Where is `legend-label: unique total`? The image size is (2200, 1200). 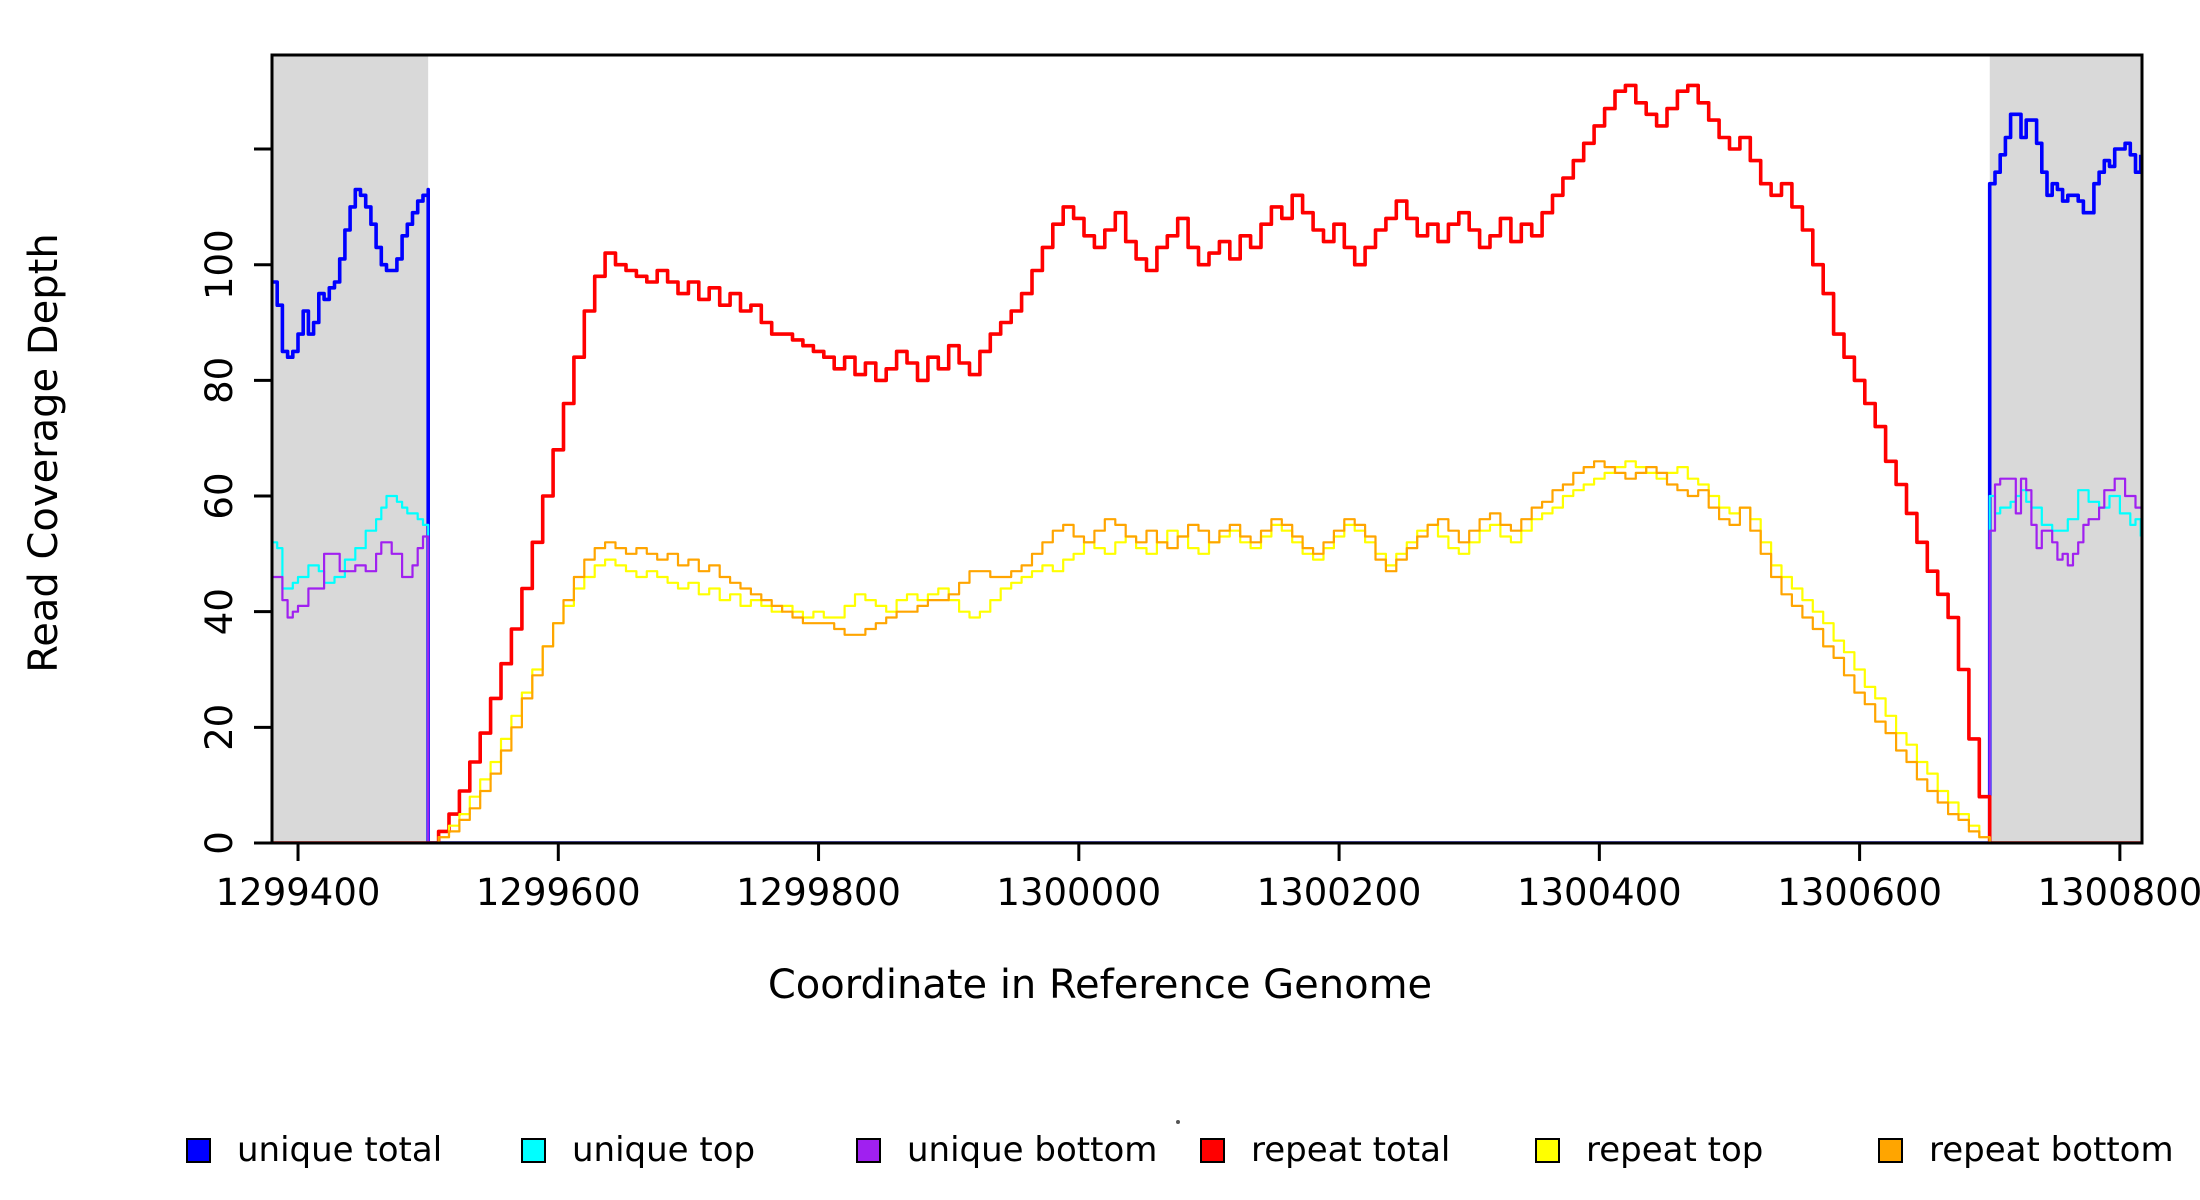
legend-label: unique total is located at coordinates (340, 1150).